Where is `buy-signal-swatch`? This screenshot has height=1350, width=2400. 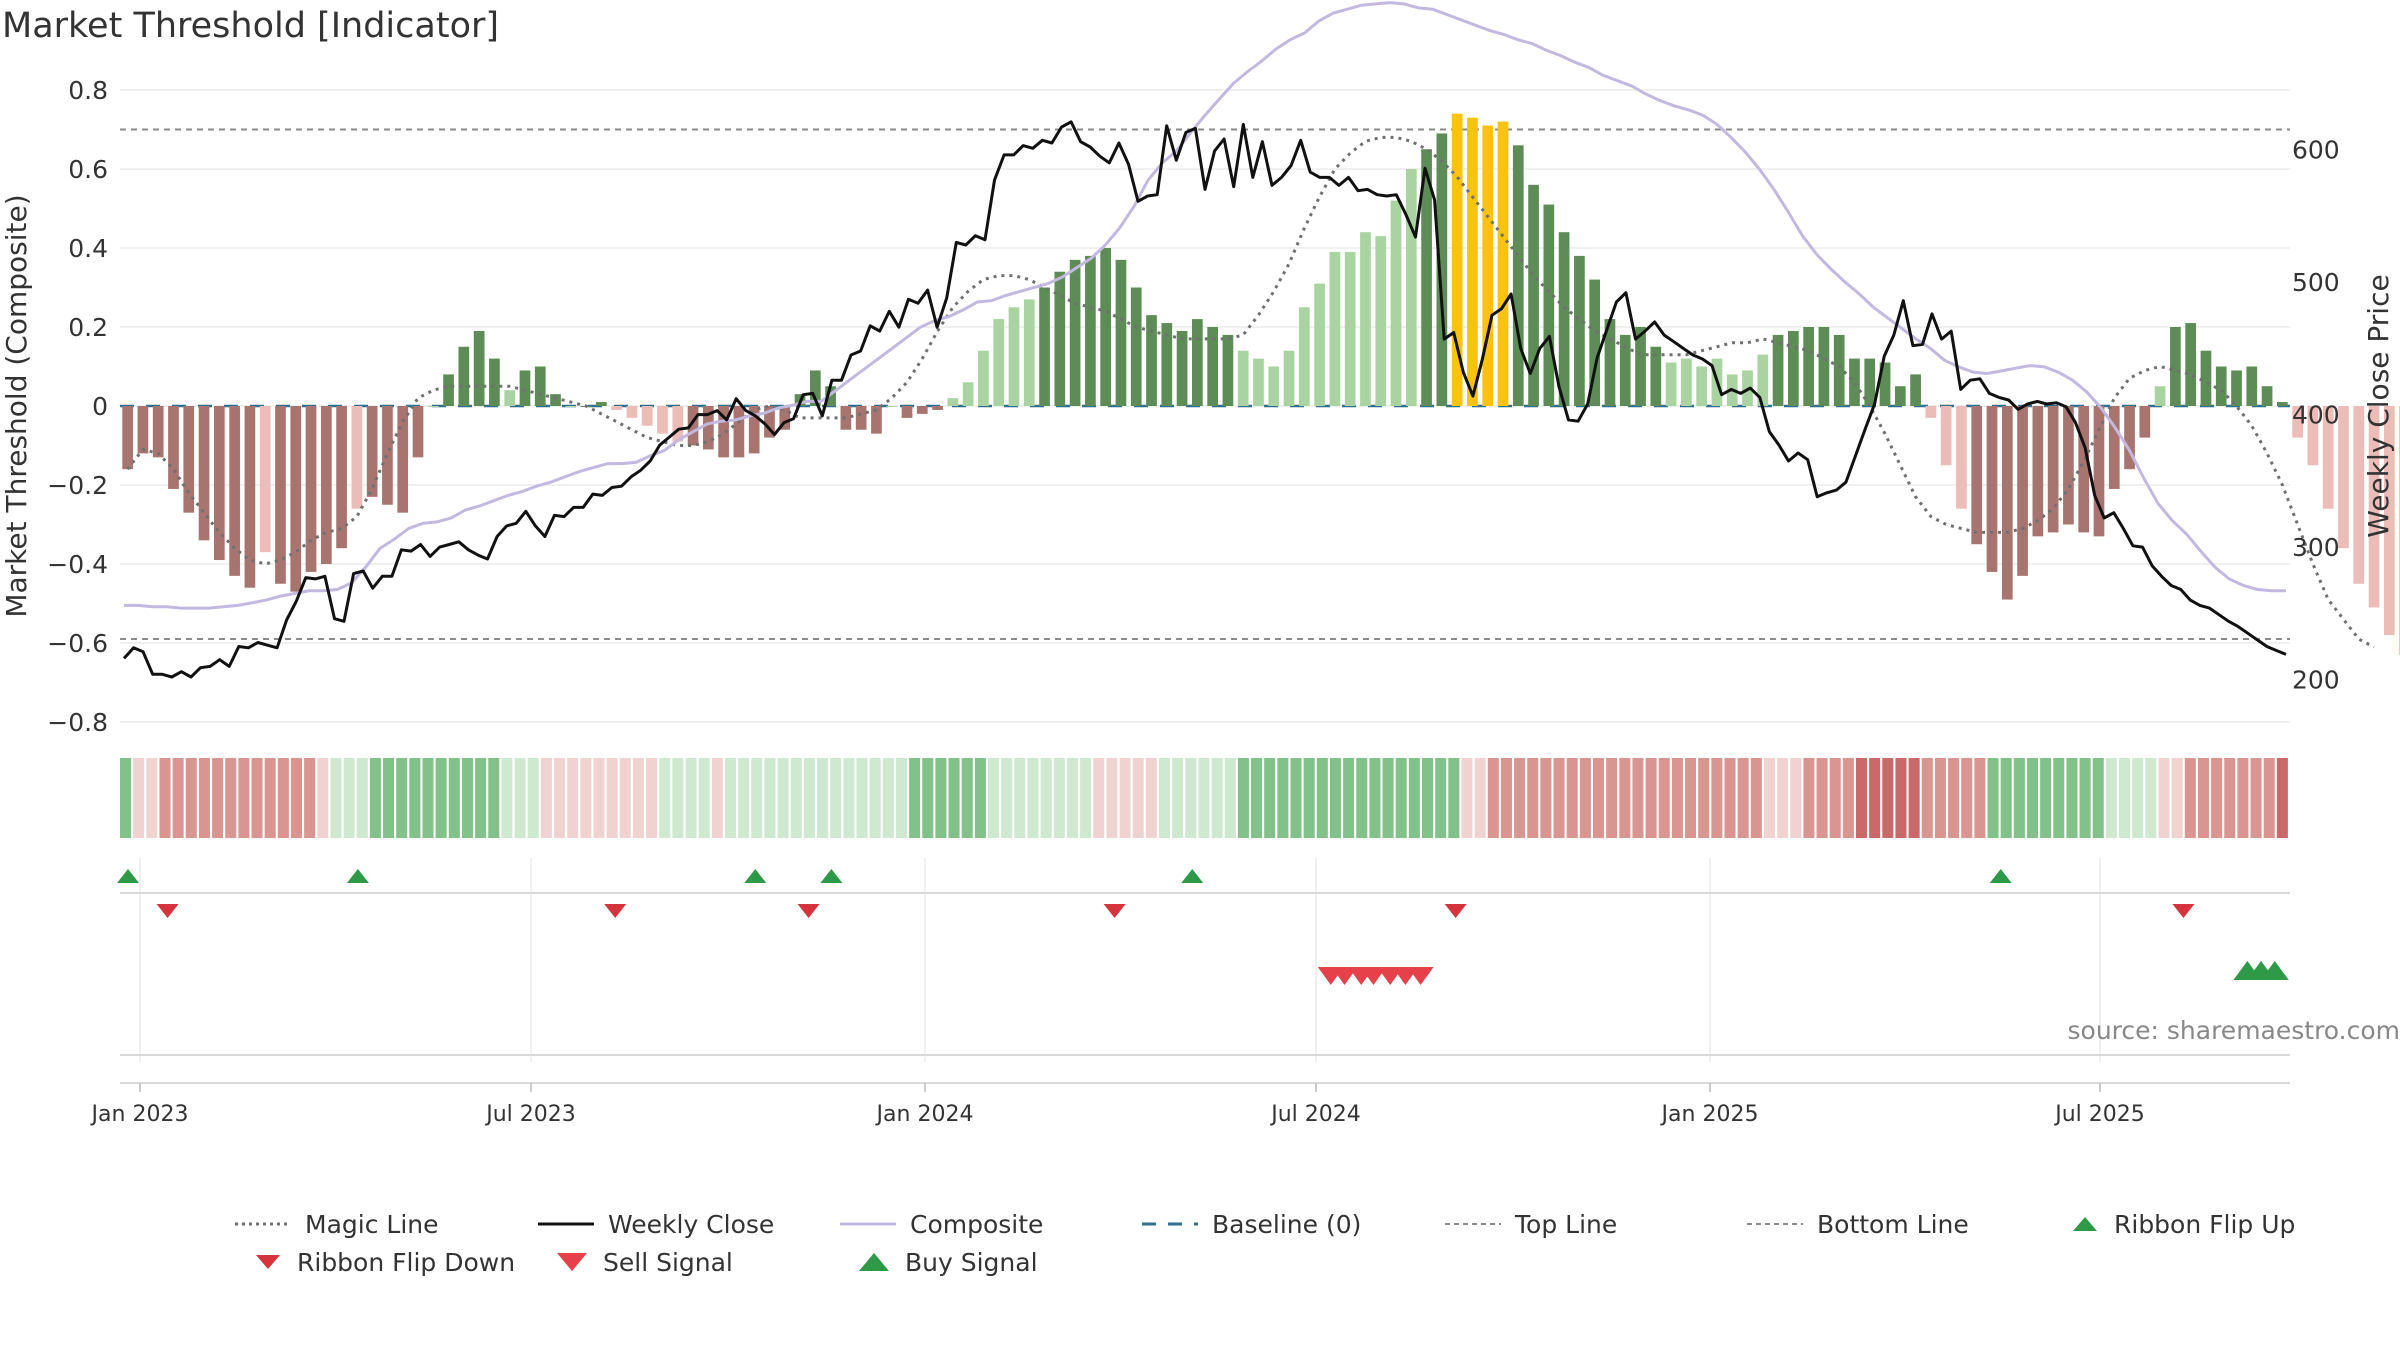 buy-signal-swatch is located at coordinates (874, 1262).